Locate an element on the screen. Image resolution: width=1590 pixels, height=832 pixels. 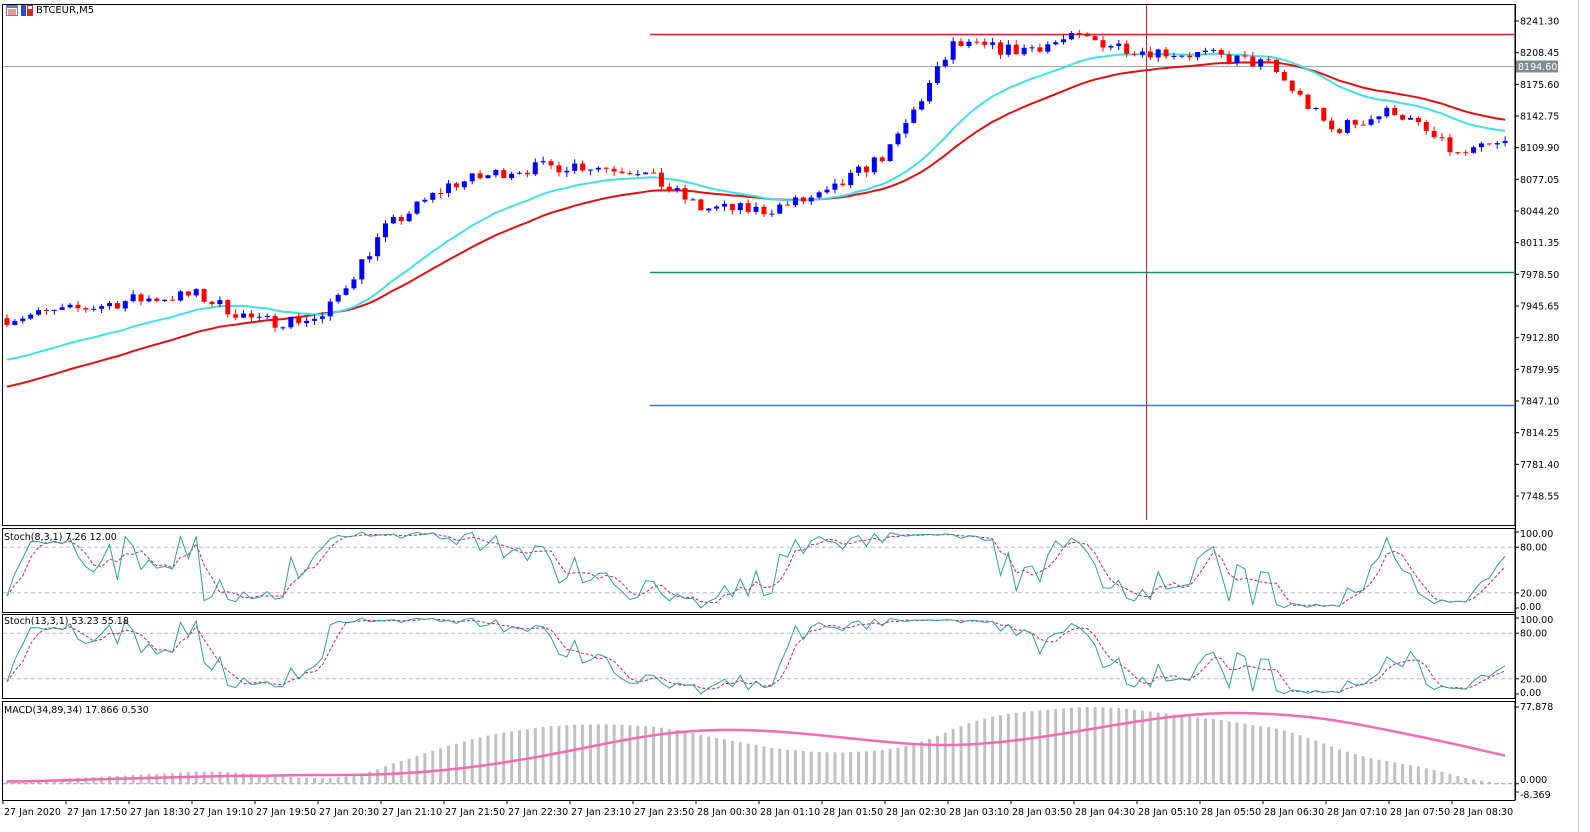
time-tick-label: 28 Jan 01:10 is located at coordinates (790, 812).